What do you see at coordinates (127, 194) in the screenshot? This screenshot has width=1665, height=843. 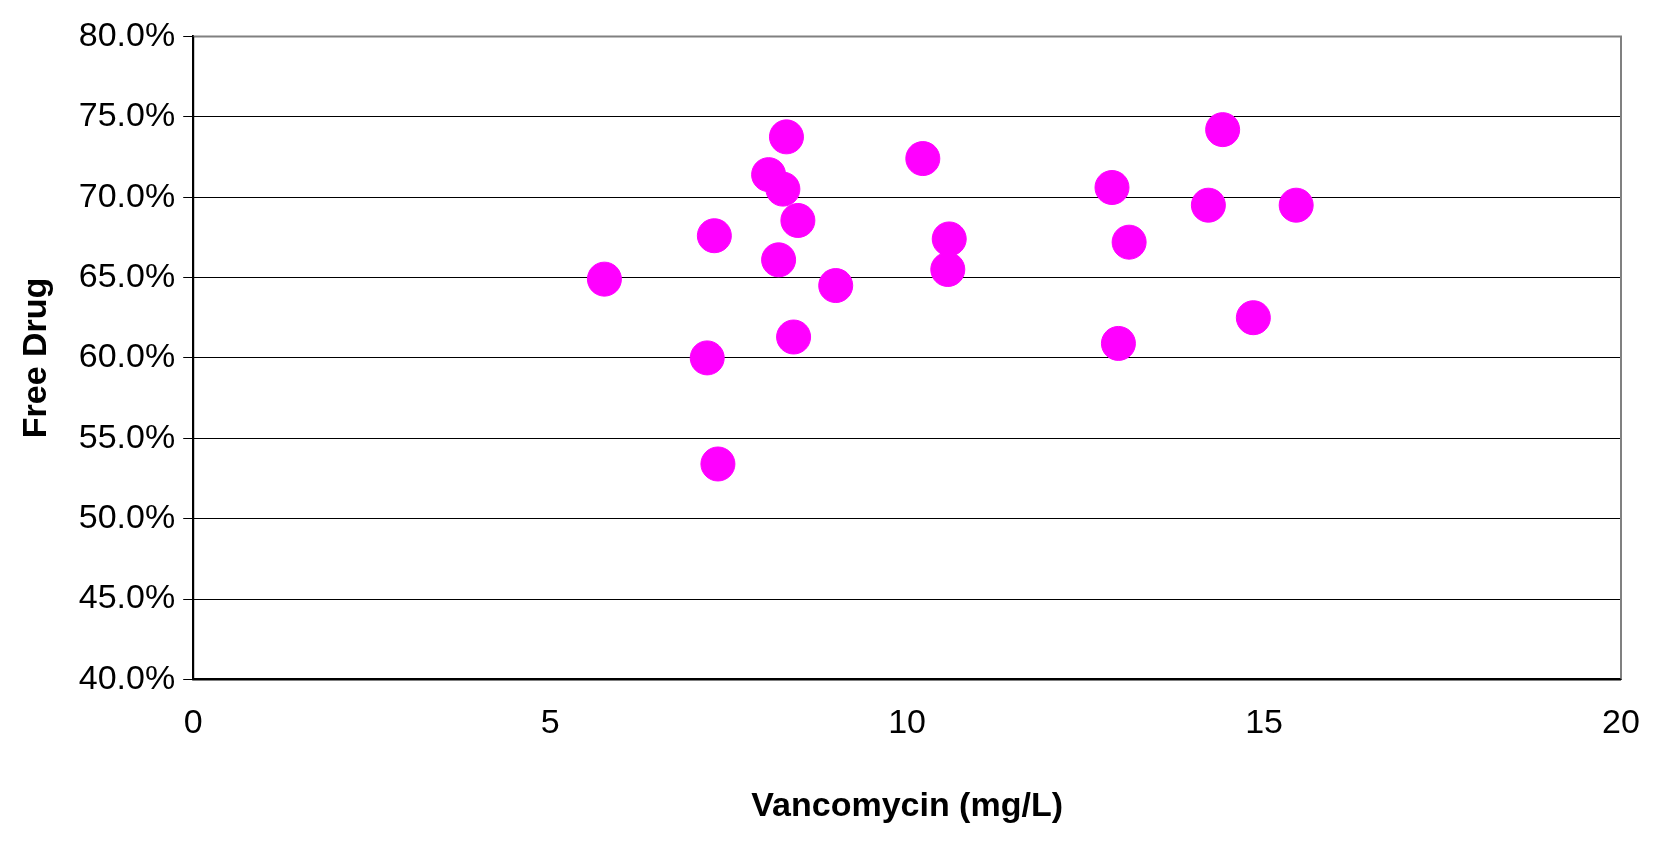 I see `y-tick-label: 70.0%` at bounding box center [127, 194].